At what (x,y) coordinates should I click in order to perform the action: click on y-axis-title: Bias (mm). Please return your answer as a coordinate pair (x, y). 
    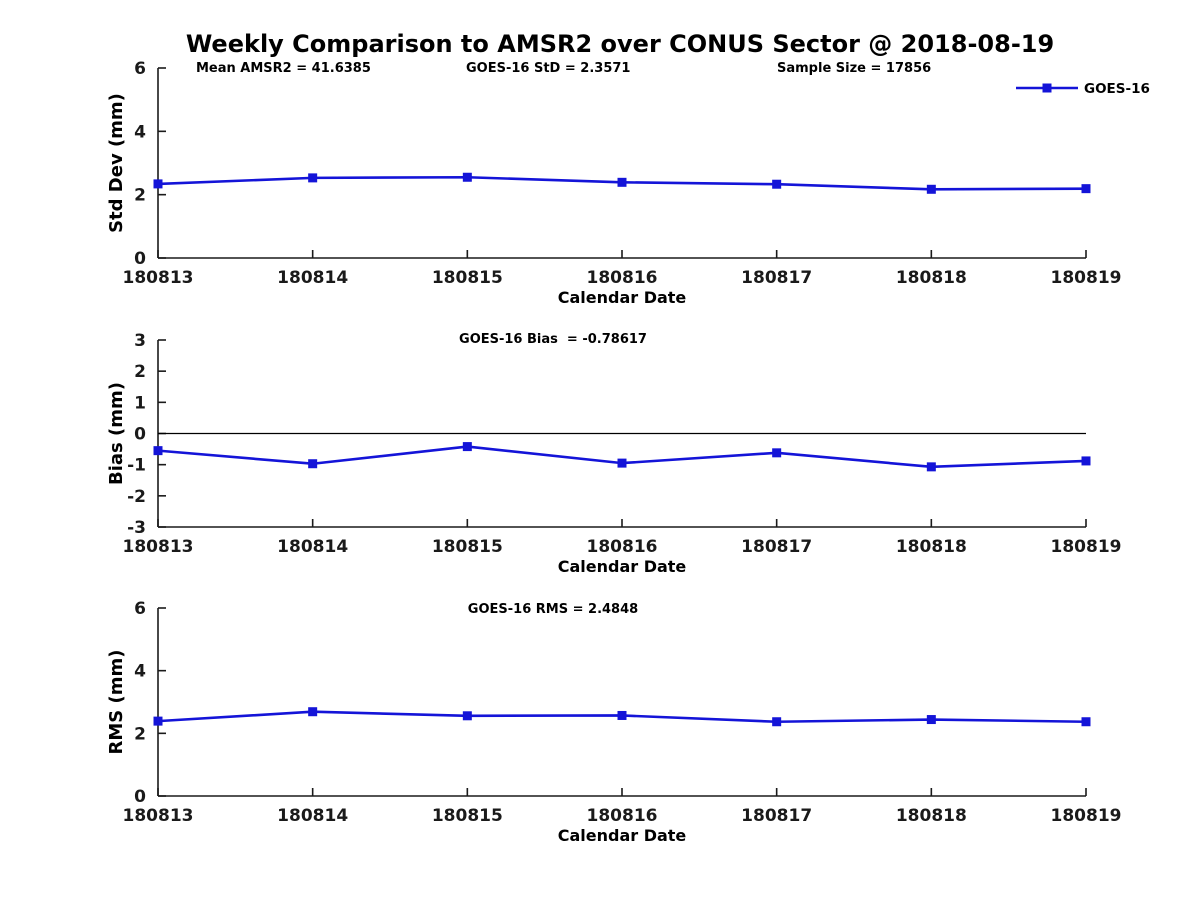
    Looking at the image, I should click on (116, 433).